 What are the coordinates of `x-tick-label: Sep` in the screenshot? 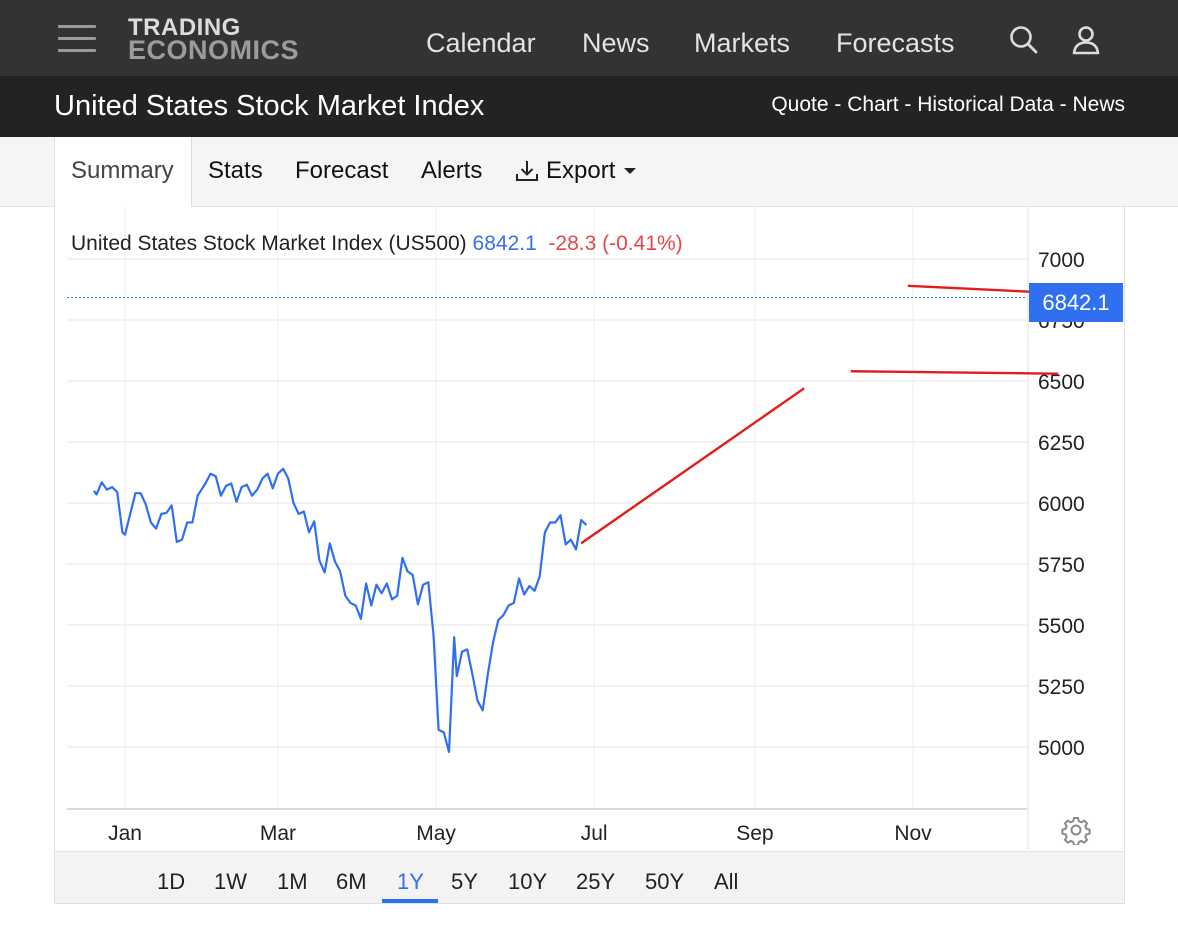 It's located at (754, 833).